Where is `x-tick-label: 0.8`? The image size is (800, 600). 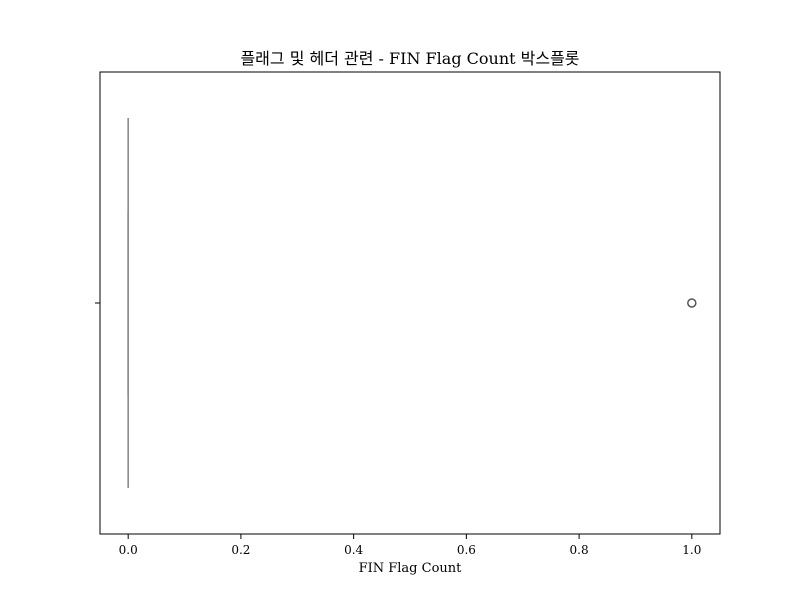 x-tick-label: 0.8 is located at coordinates (579, 550).